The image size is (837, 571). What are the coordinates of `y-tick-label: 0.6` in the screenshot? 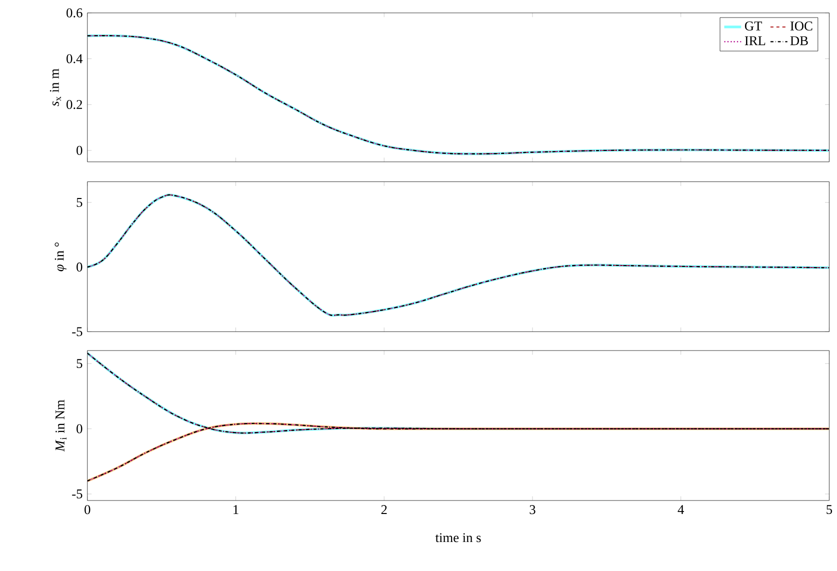 It's located at (74, 13).